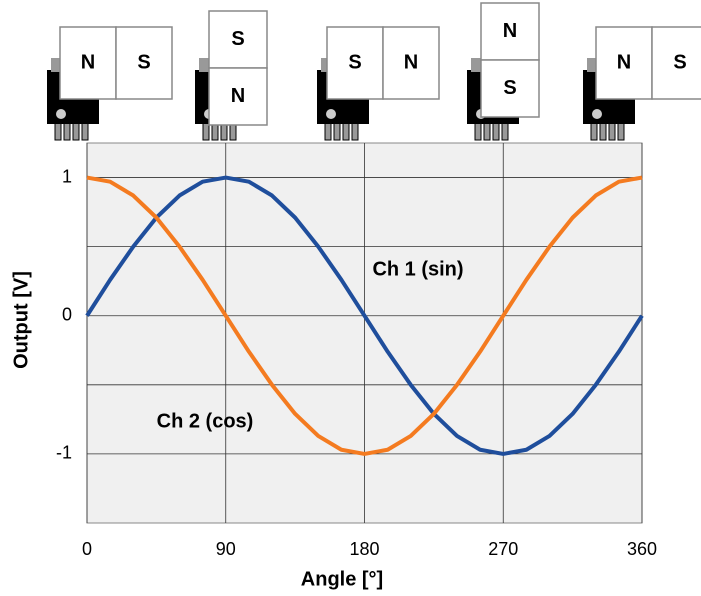 This screenshot has width=701, height=596. I want to click on x-tick-label: 0, so click(87, 549).